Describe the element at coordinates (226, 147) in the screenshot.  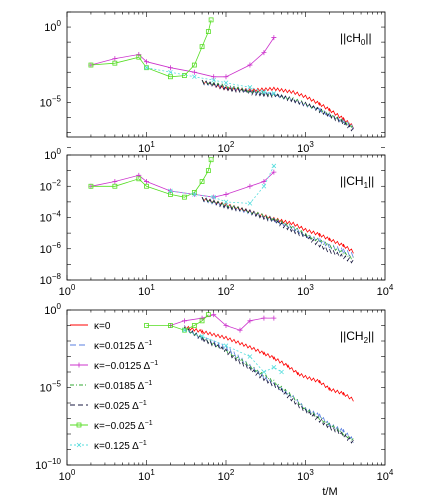
I see `x-tick-label: 10²` at that location.